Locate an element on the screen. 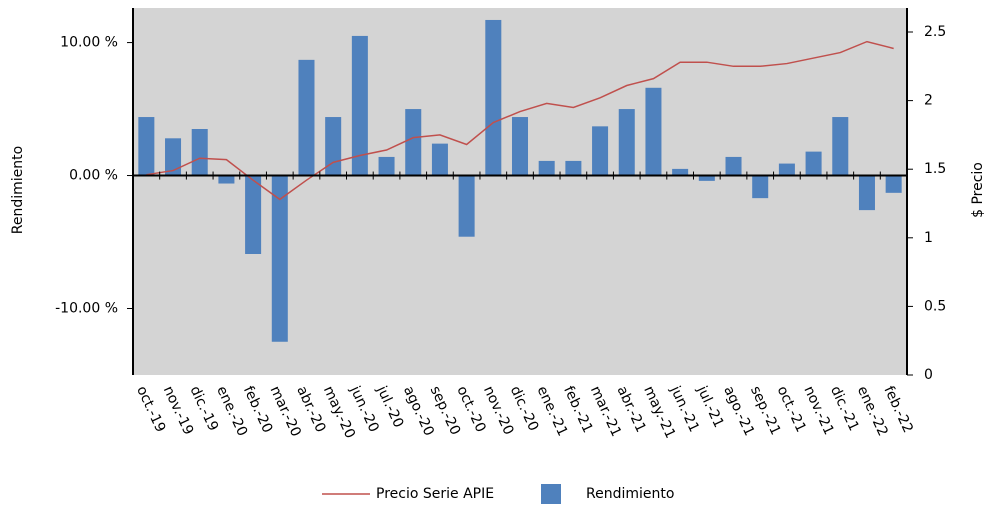 The image size is (991, 508). y2-tick-label: 2 is located at coordinates (928, 101).